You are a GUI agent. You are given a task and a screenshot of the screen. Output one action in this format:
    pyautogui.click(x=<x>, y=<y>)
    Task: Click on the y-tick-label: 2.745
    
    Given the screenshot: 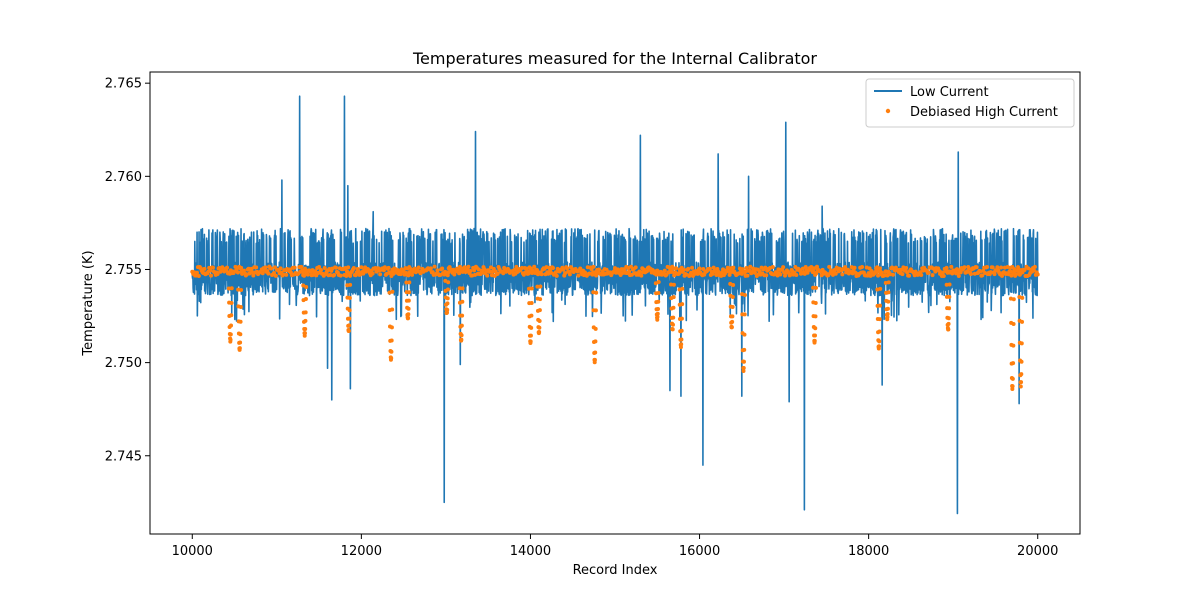 What is the action you would take?
    pyautogui.click(x=123, y=456)
    